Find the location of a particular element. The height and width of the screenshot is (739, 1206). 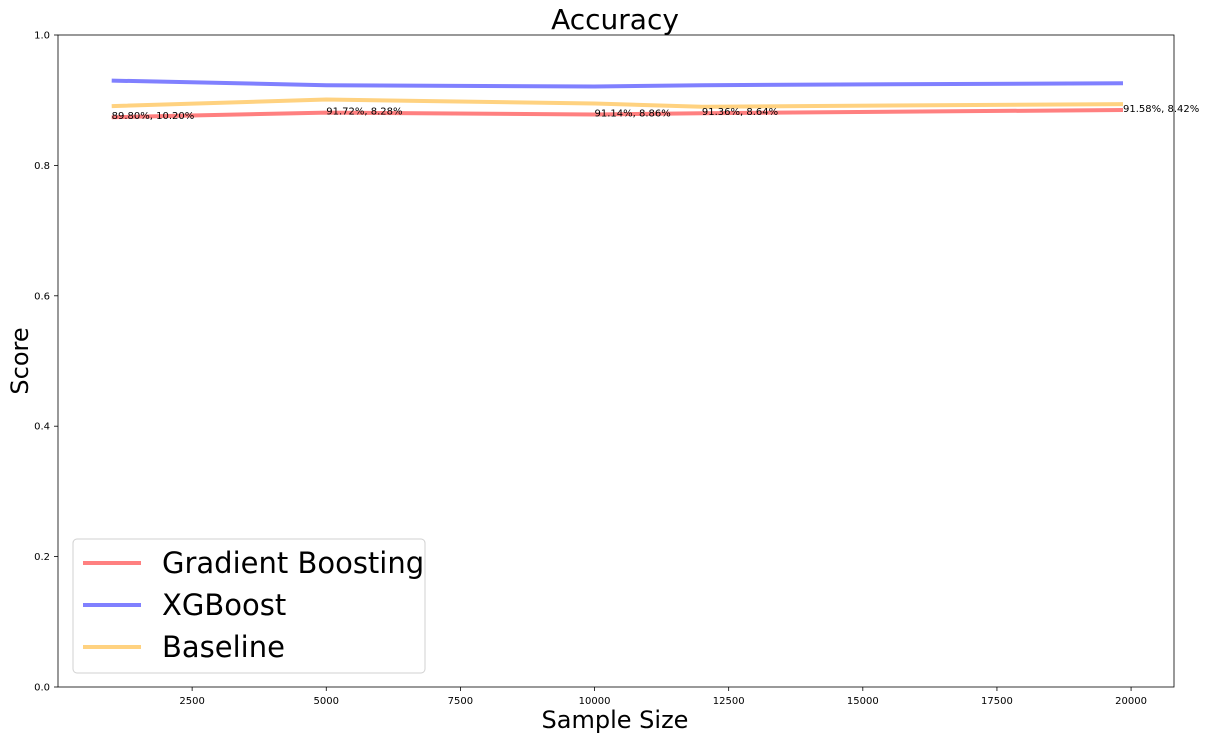

x-tick-label: 20000 is located at coordinates (1131, 701).